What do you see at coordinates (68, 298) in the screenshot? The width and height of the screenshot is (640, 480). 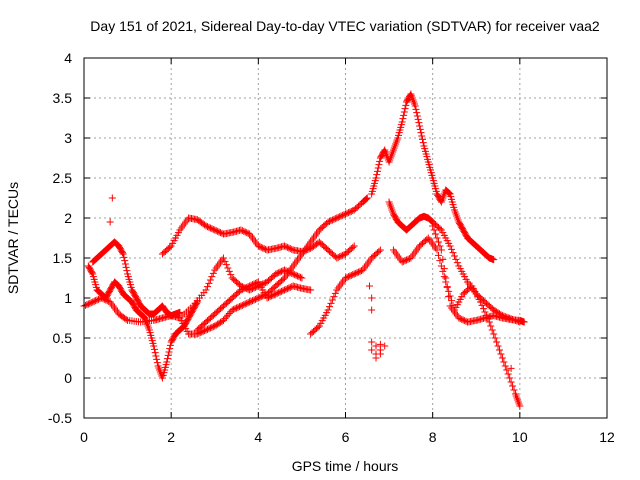 I see `y-tick-label: 1` at bounding box center [68, 298].